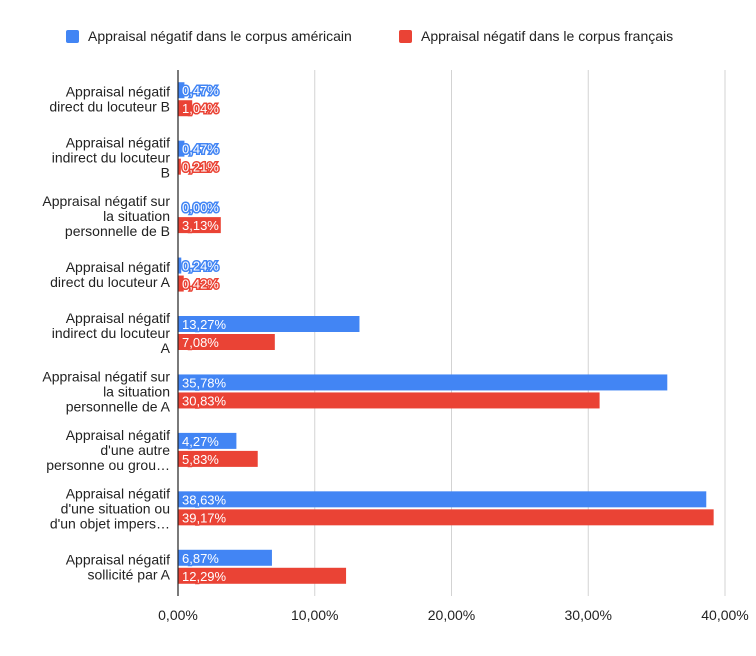  I want to click on x-tick-label: 20,00%, so click(451, 615).